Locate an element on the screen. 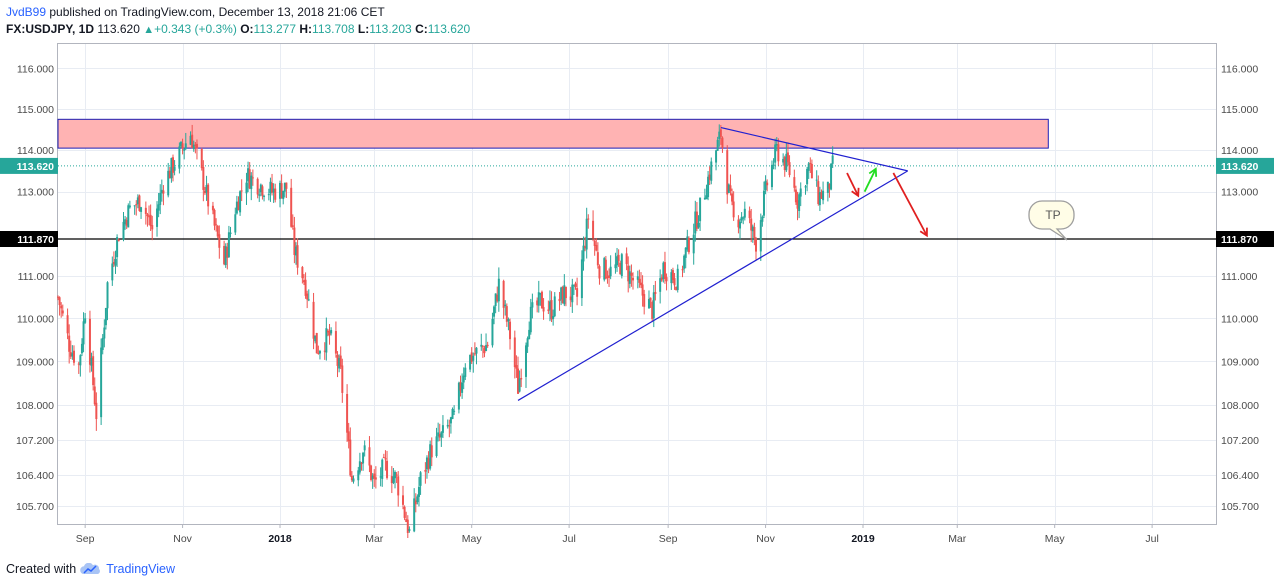  tradingview-link: TradingView is located at coordinates (140, 569).